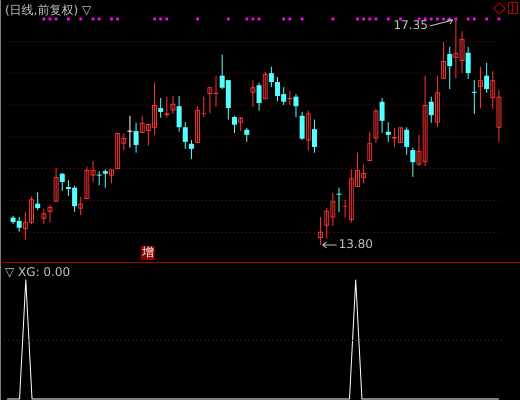 Image resolution: width=520 pixels, height=400 pixels. I want to click on annotation: 13.80, so click(355, 244).